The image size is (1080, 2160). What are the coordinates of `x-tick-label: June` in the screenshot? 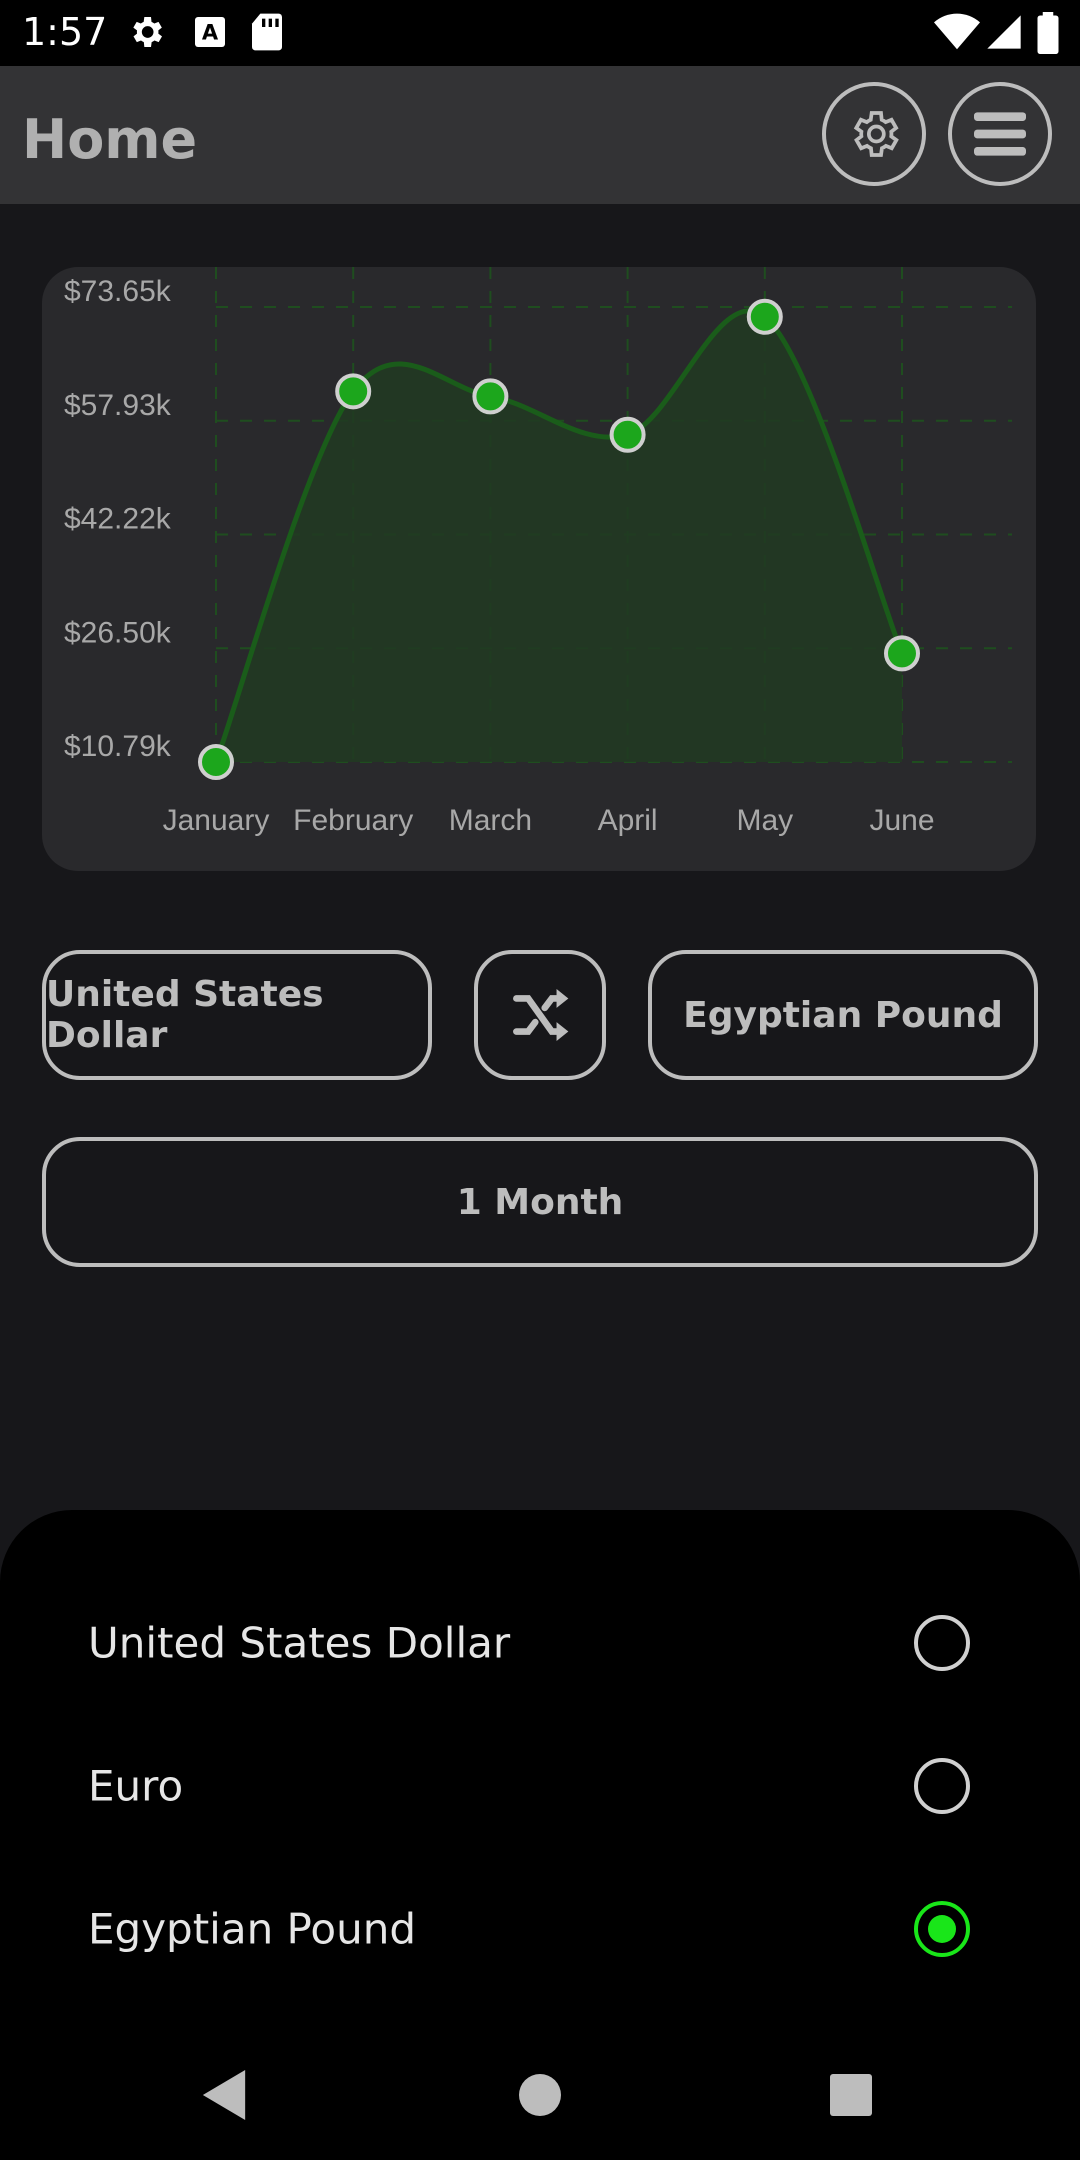 It's located at (901, 820).